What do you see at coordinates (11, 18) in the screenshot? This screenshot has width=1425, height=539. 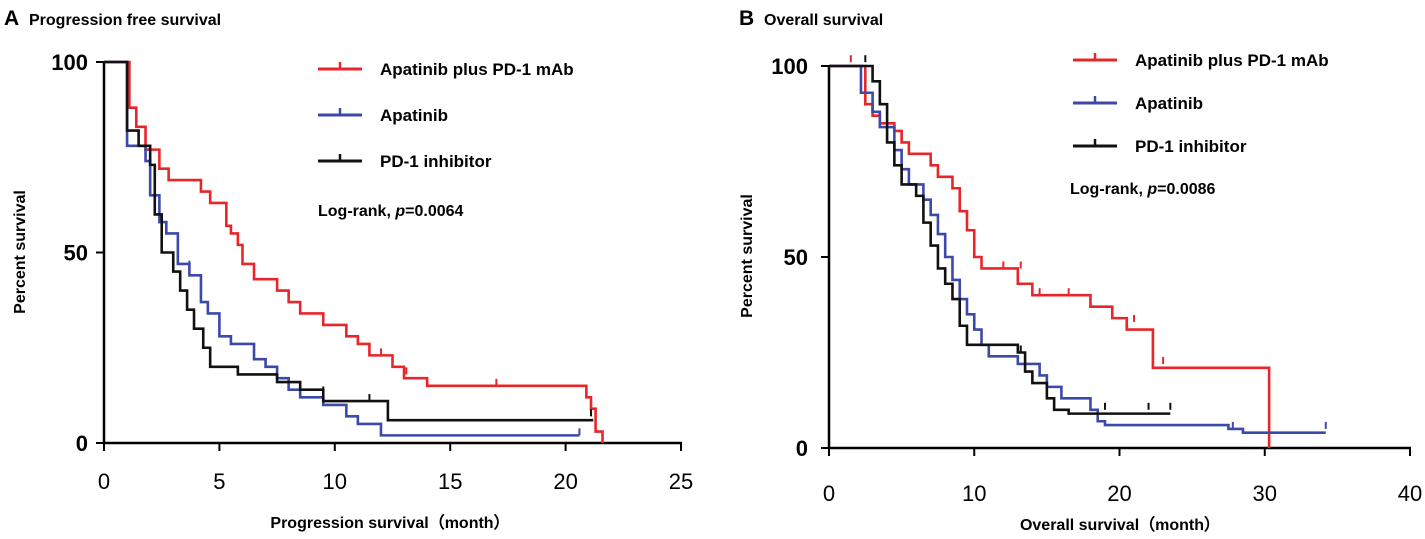 I see `panel-a-label: A` at bounding box center [11, 18].